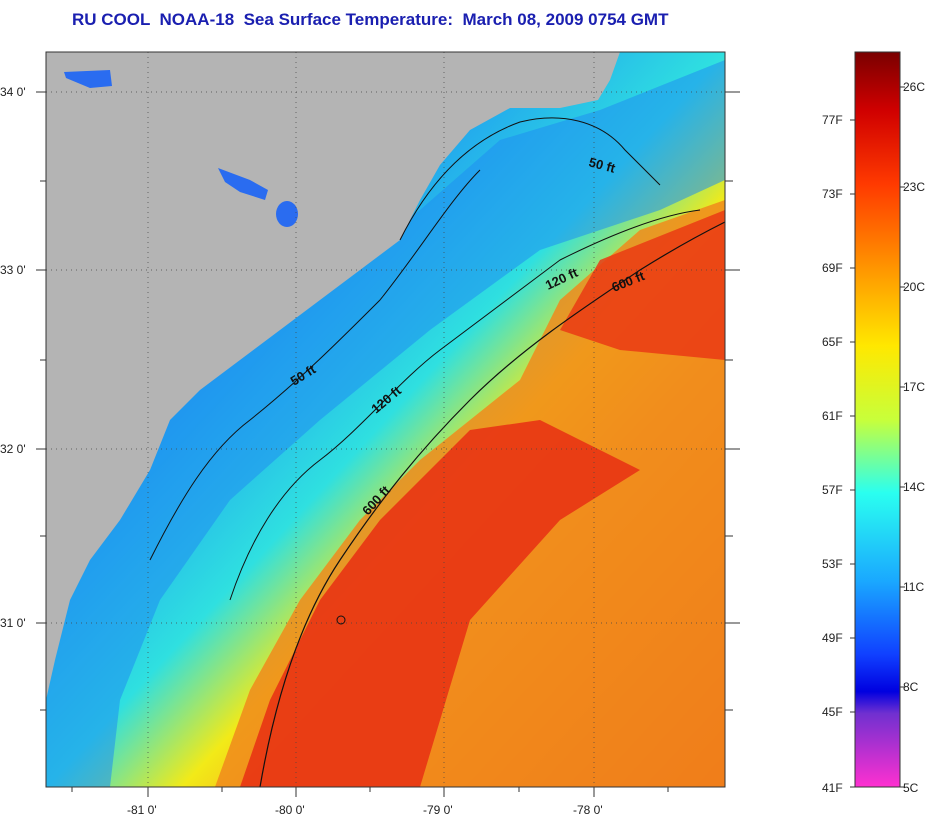 This screenshot has height=817, width=928. What do you see at coordinates (832, 194) in the screenshot?
I see `colorbar-fahrenheit-label: 73F` at bounding box center [832, 194].